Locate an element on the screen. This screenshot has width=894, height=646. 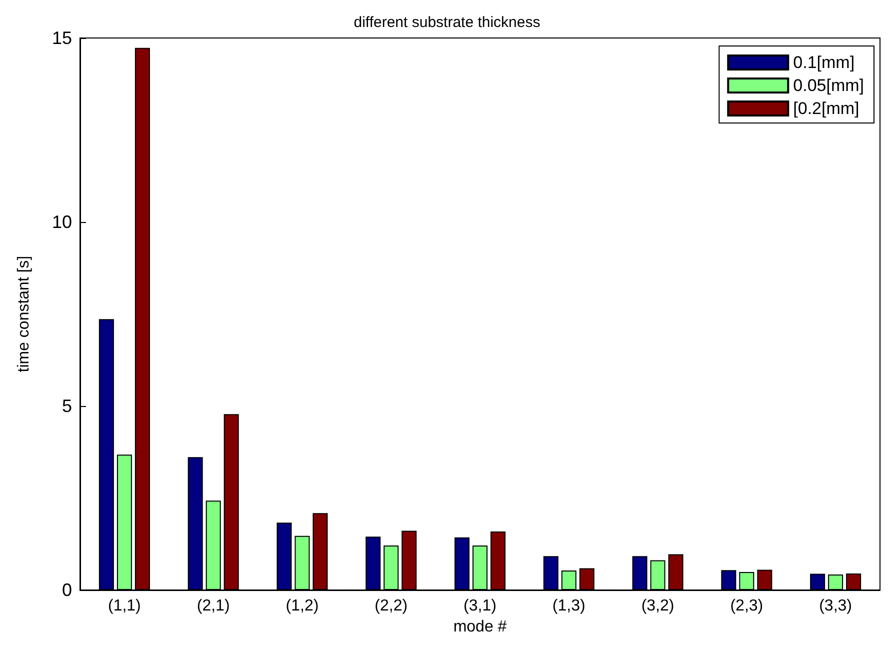
x-tick-label: (3,1) is located at coordinates (480, 606).